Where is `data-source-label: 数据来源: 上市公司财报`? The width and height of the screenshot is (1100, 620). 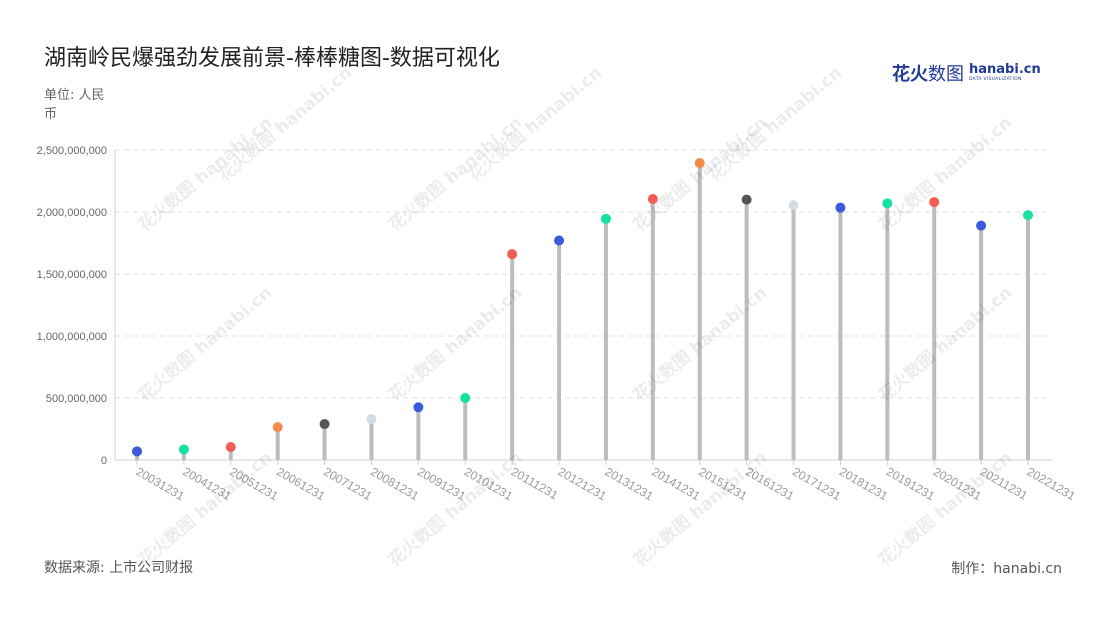 data-source-label: 数据来源: 上市公司财报 is located at coordinates (119, 568).